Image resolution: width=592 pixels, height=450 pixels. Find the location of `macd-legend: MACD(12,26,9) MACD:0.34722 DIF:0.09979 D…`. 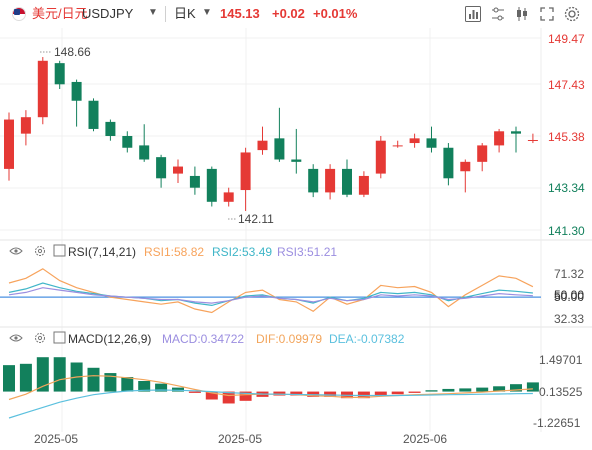

macd-legend: MACD(12,26,9) MACD:0.34722 DIF:0.09979 D… is located at coordinates (207, 338).